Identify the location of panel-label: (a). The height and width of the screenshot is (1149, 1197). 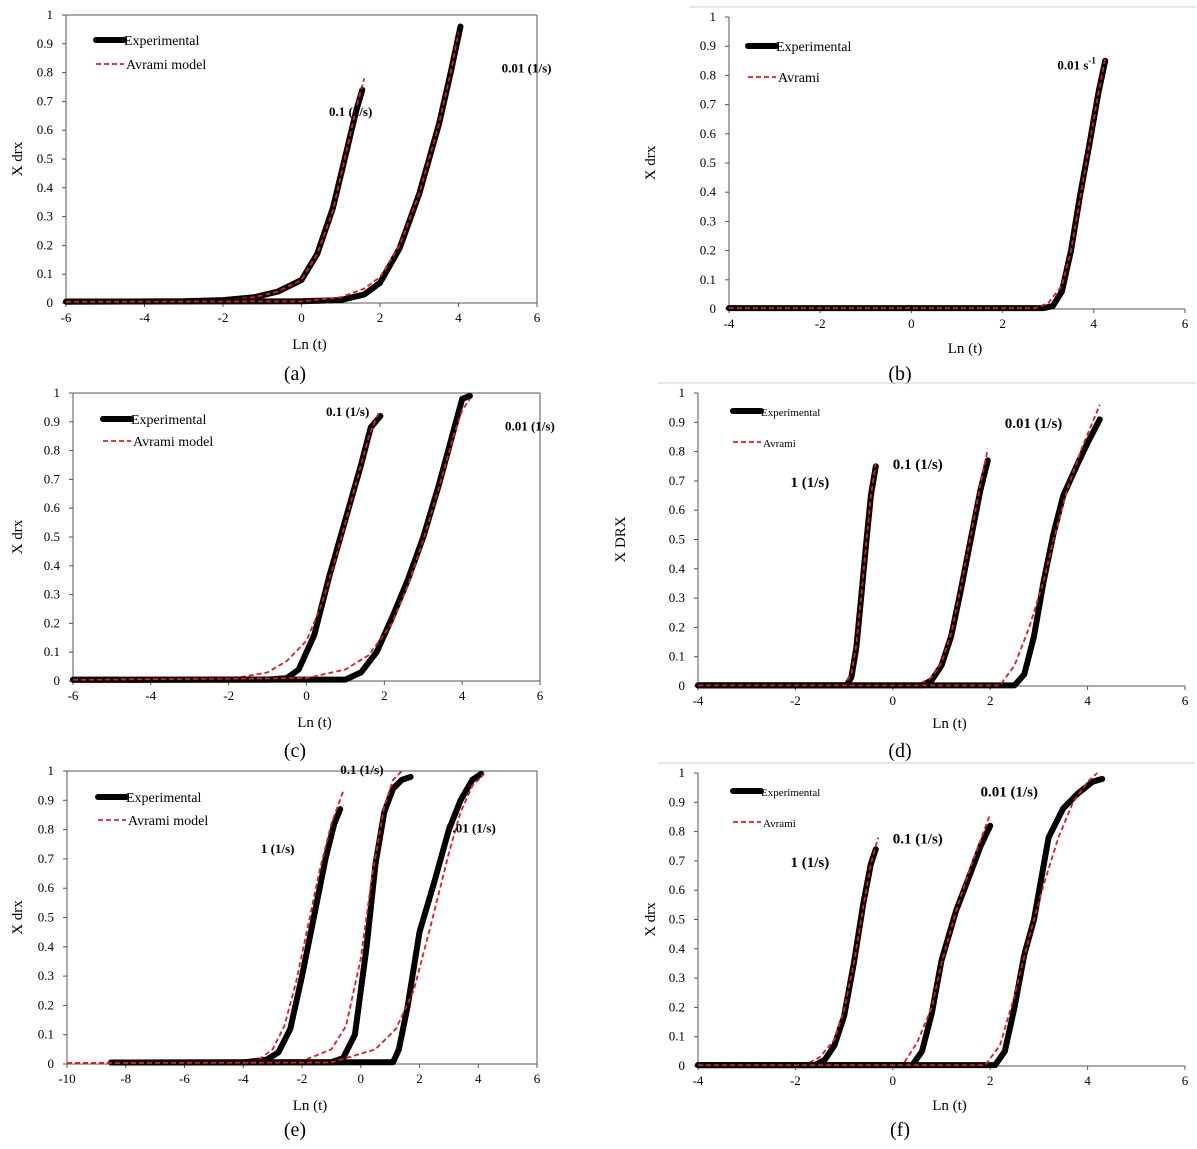
(295, 374).